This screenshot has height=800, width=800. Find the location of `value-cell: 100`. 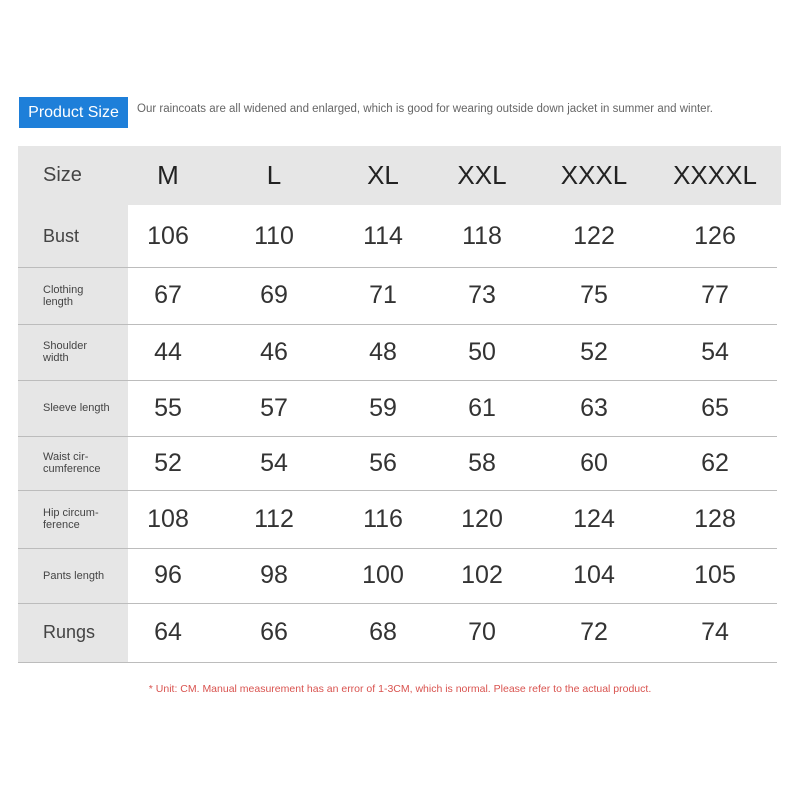

value-cell: 100 is located at coordinates (383, 575).